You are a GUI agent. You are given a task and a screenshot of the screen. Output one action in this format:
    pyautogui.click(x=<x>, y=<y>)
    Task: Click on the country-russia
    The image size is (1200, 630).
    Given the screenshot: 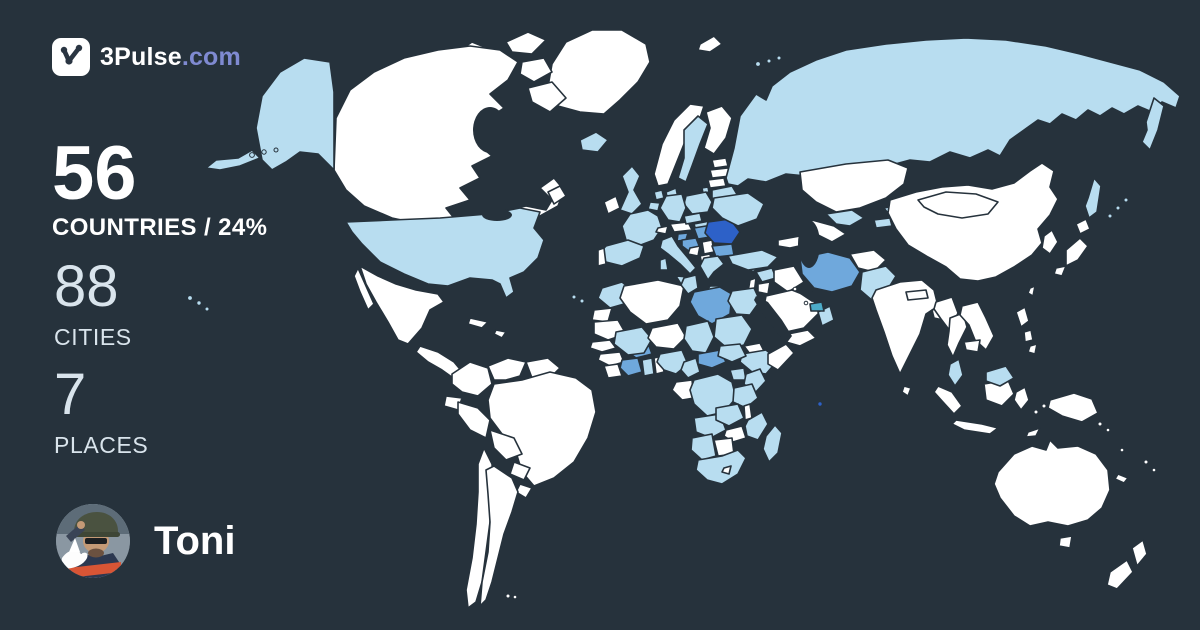 What is the action you would take?
    pyautogui.click(x=953, y=112)
    